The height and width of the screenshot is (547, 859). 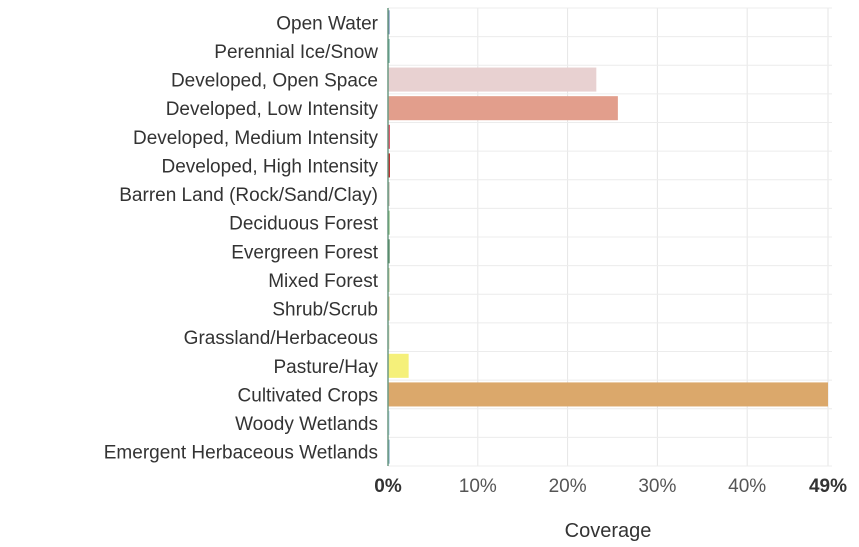 What do you see at coordinates (610, 486) in the screenshot?
I see `x-tick-labels: 0% 10% 20% 30% 40% 49%` at bounding box center [610, 486].